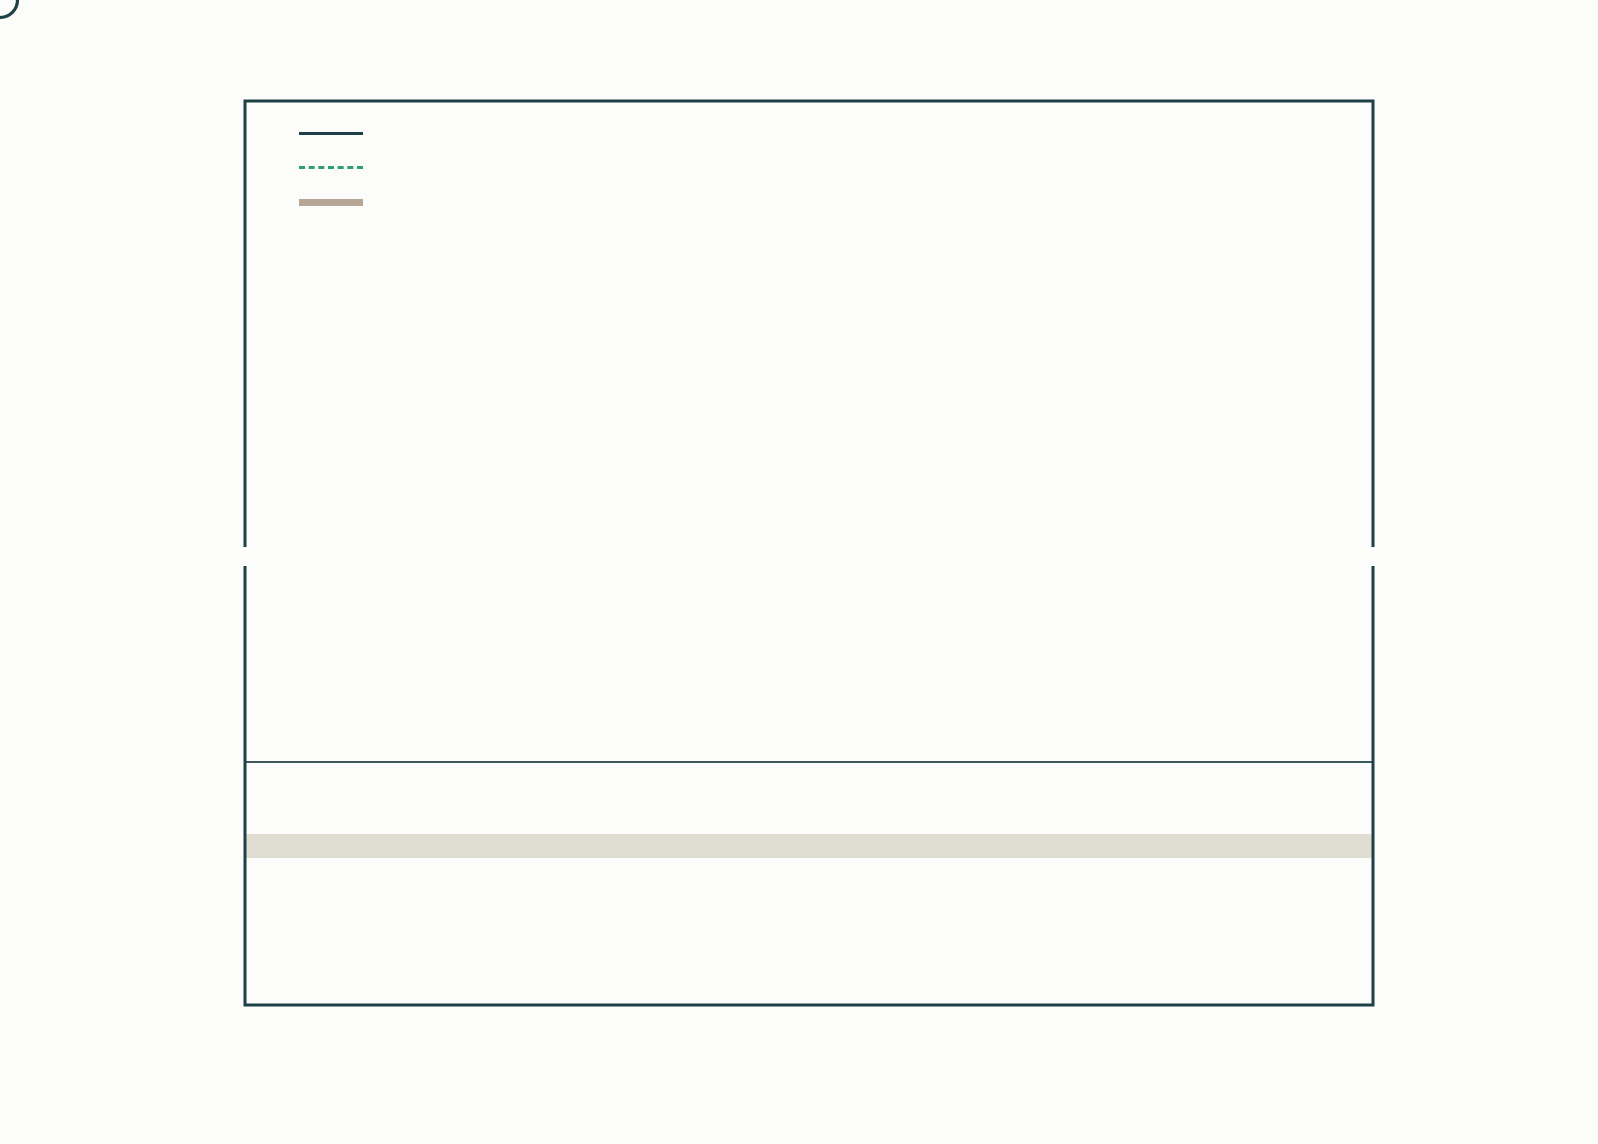 This screenshot has height=1144, width=1598. Describe the element at coordinates (331, 133) in the screenshot. I see `legend-swatch-fed-funds` at that location.